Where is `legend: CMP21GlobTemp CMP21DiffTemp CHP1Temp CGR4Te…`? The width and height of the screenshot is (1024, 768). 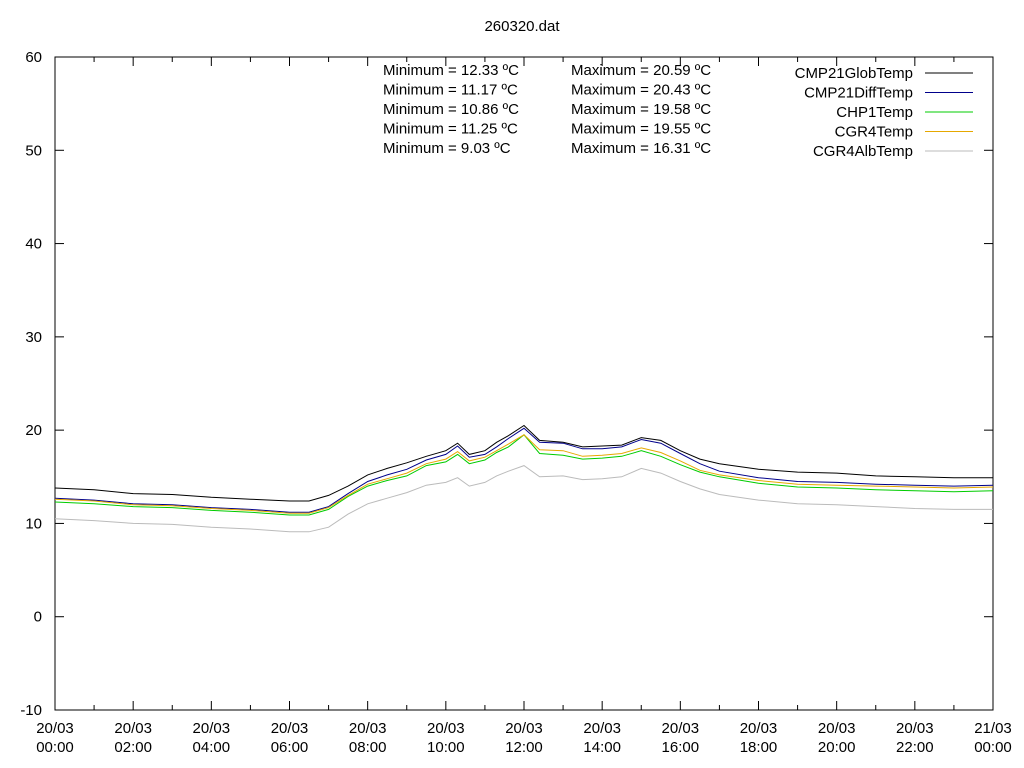
legend: CMP21GlobTemp CMP21DiffTemp CHP1Temp CGR4Te… is located at coordinates (884, 112).